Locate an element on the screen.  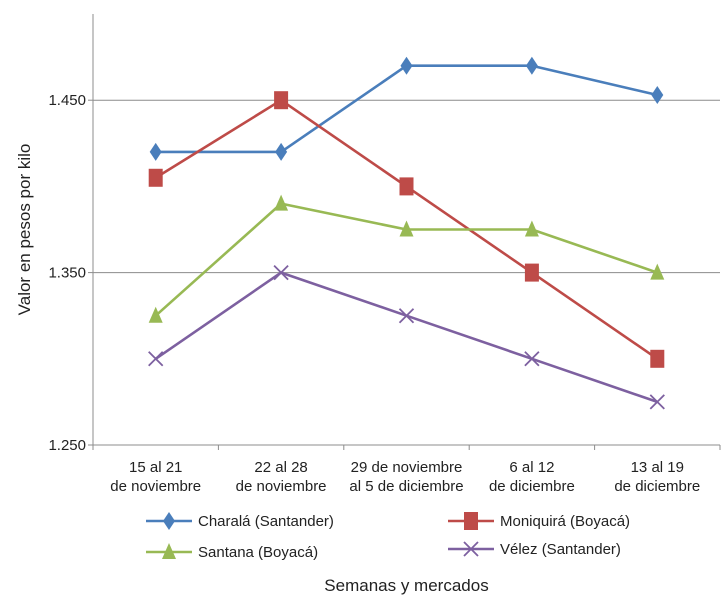
legend-item-2: Santana (Boyacá) is located at coordinates (232, 552).